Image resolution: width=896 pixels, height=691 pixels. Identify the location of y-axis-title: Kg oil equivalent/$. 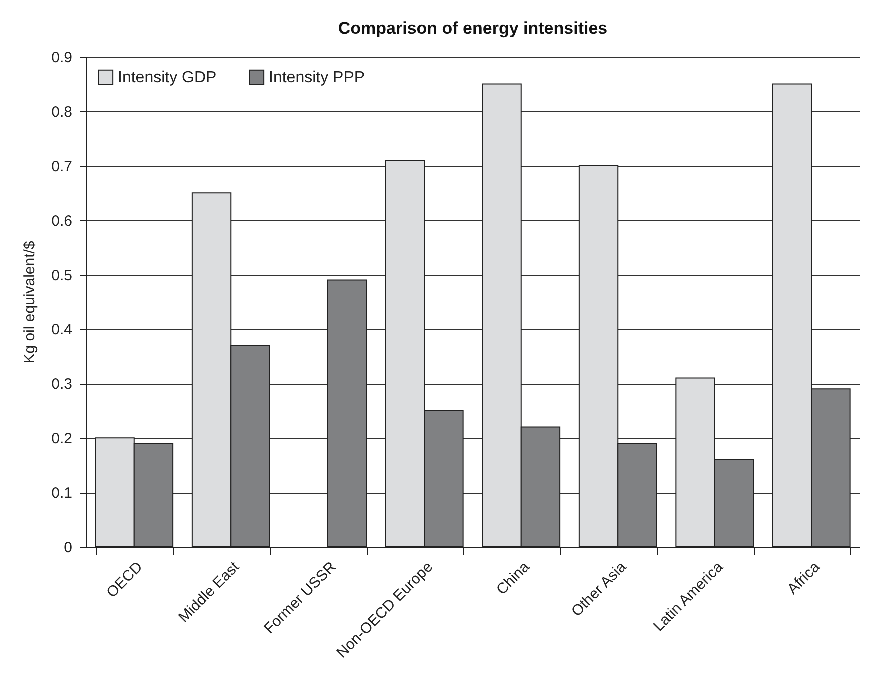
(30, 302).